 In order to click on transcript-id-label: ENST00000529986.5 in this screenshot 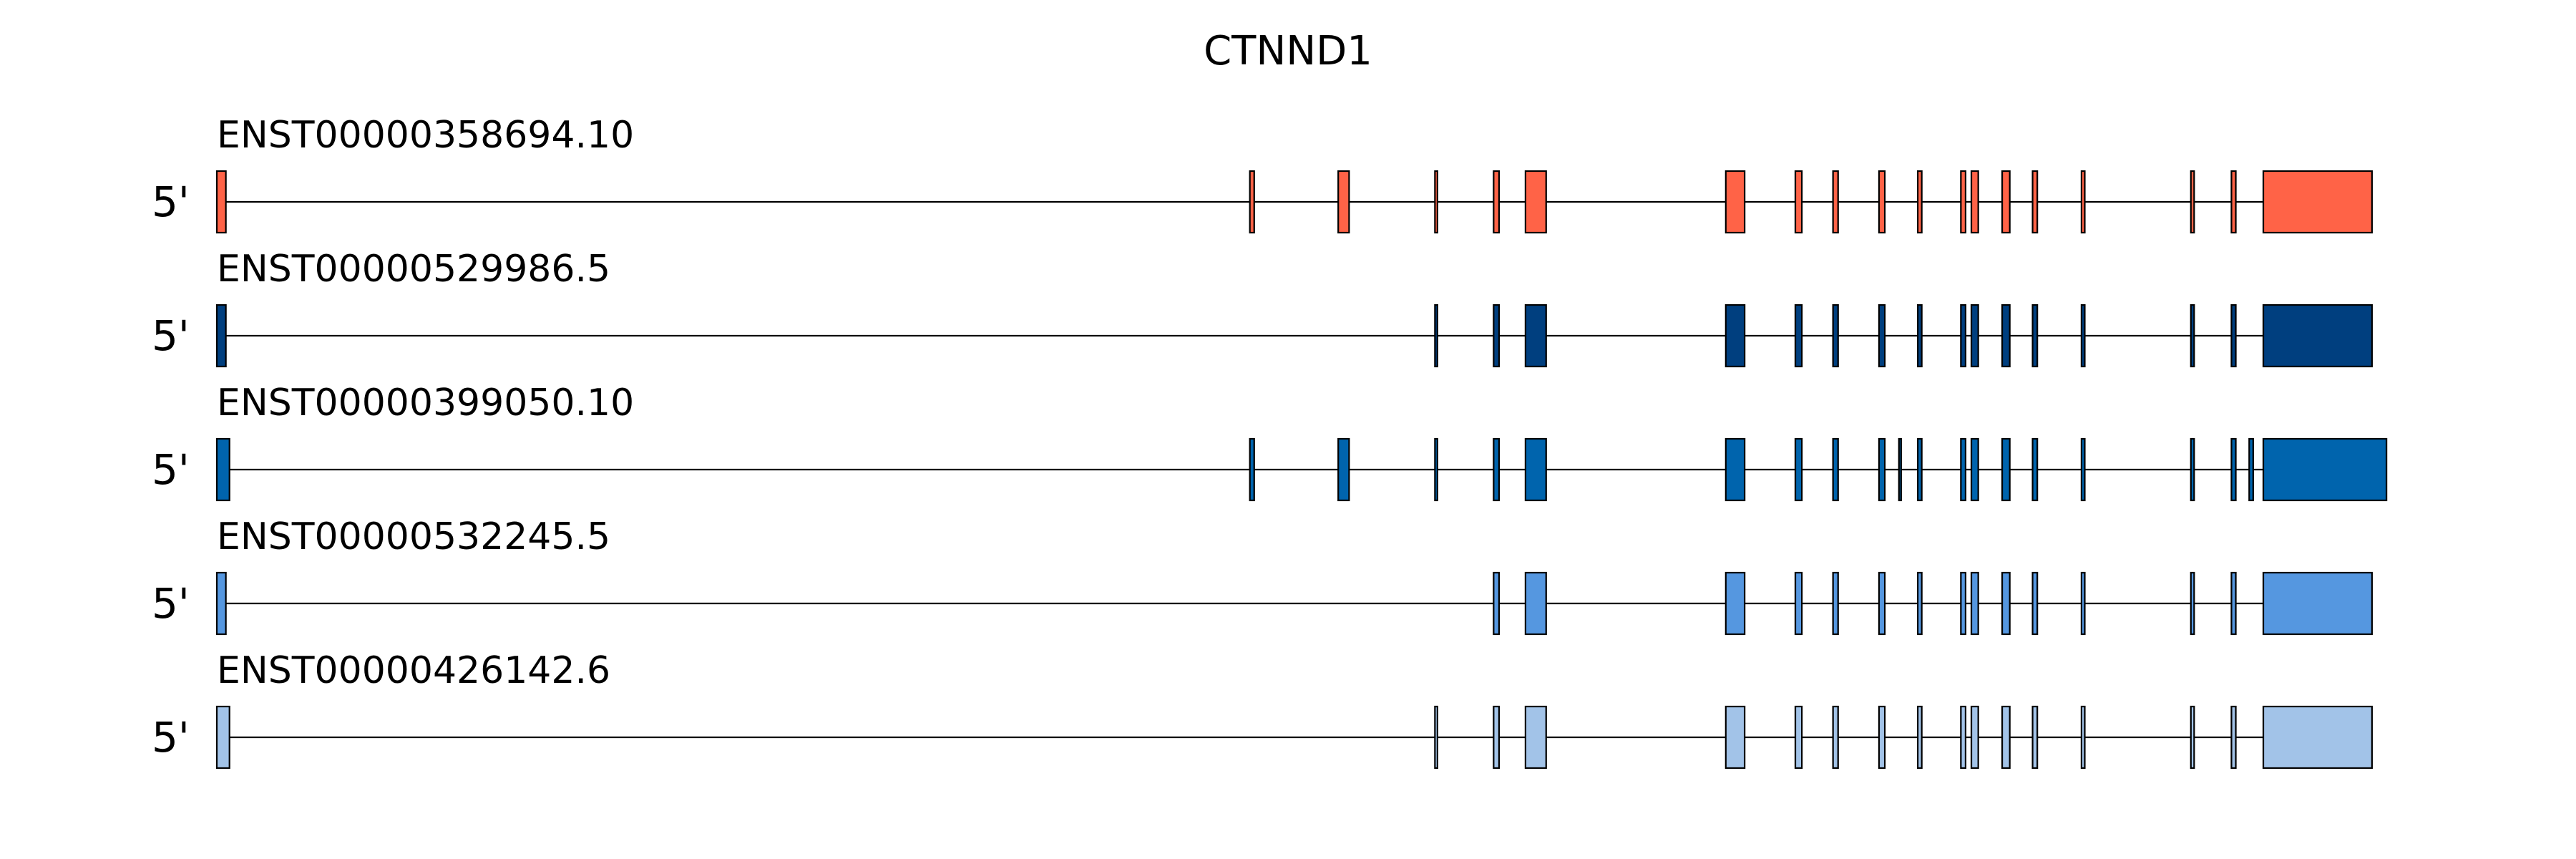, I will do `click(413, 269)`.